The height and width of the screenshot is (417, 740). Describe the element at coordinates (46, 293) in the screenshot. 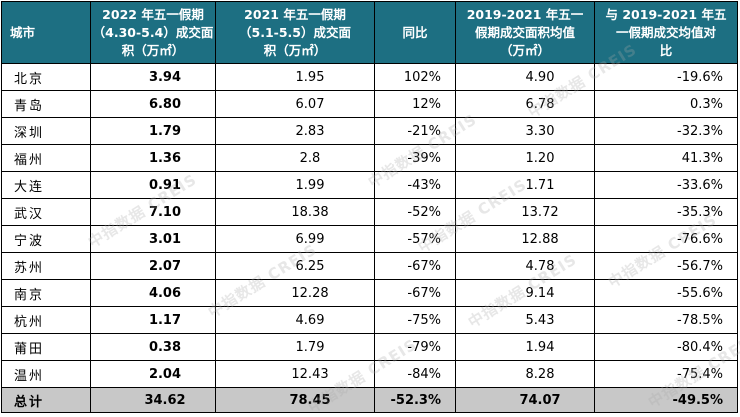

I see `city-cell: 南京` at that location.